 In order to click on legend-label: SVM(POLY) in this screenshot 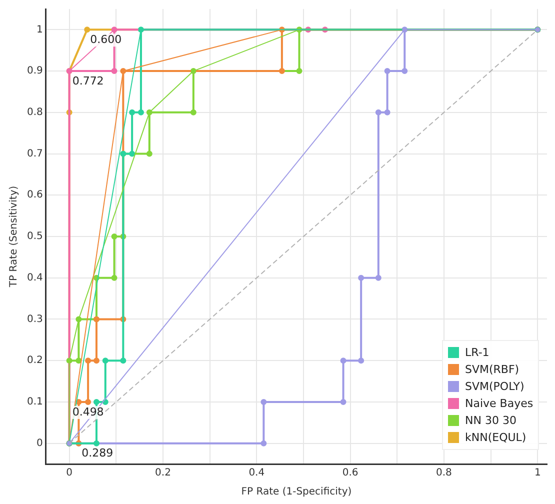, I will do `click(494, 386)`.